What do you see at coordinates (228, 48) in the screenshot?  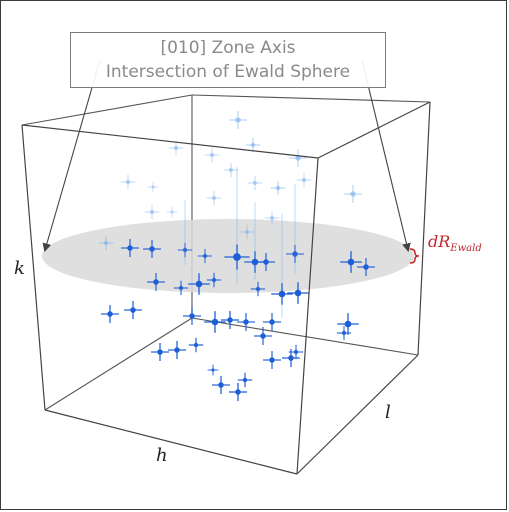 I see `callout-title: [010] Zone Axis` at bounding box center [228, 48].